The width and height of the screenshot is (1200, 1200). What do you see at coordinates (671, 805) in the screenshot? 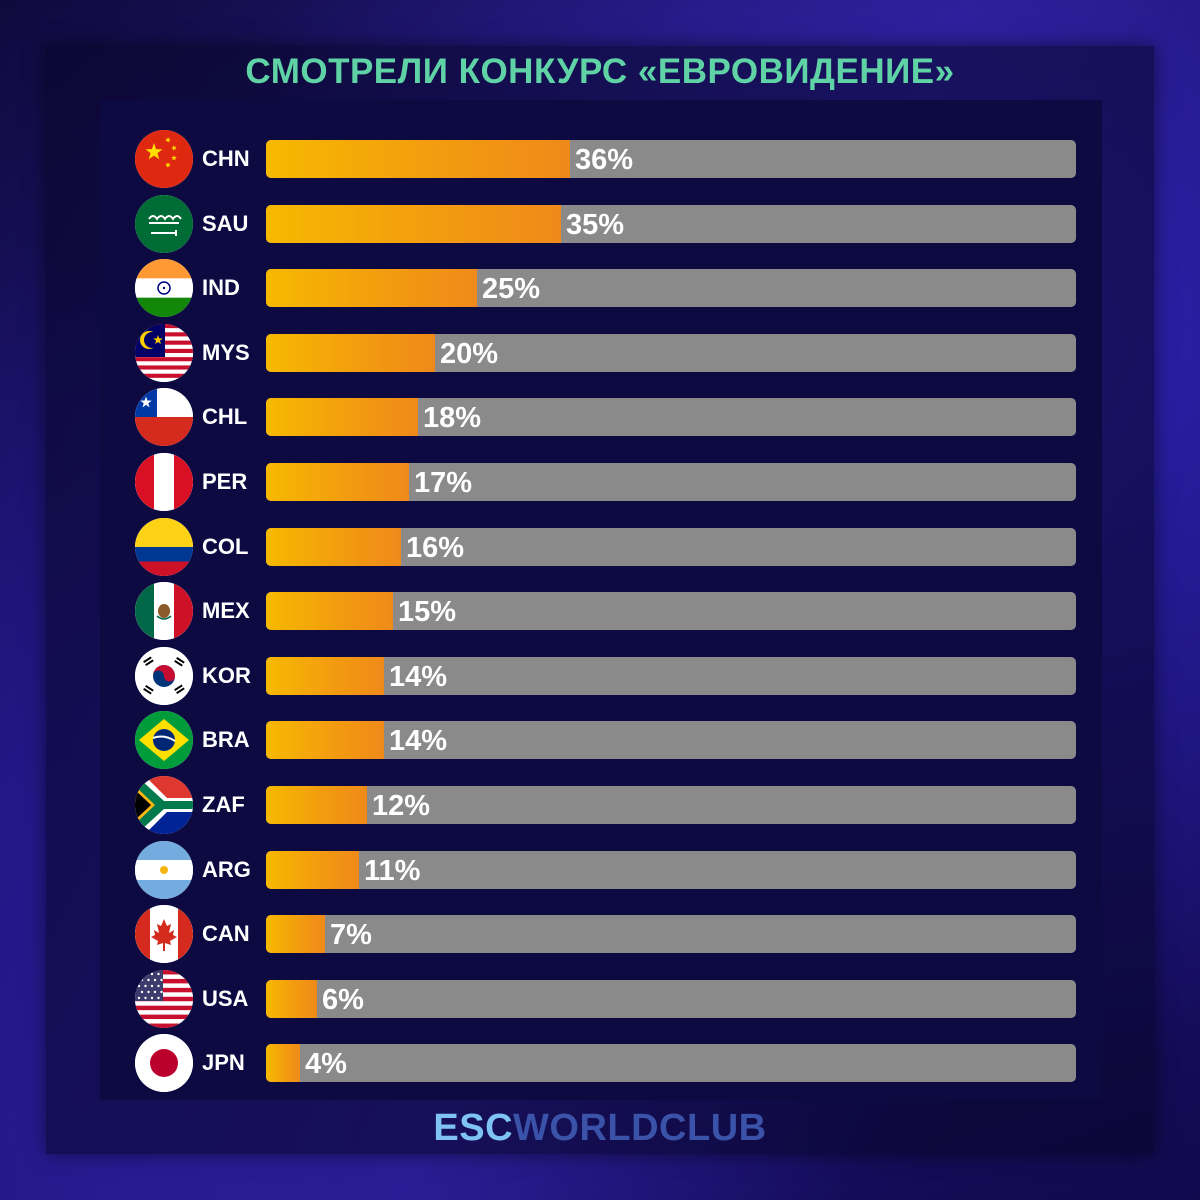
I see `bar-track: 12%` at bounding box center [671, 805].